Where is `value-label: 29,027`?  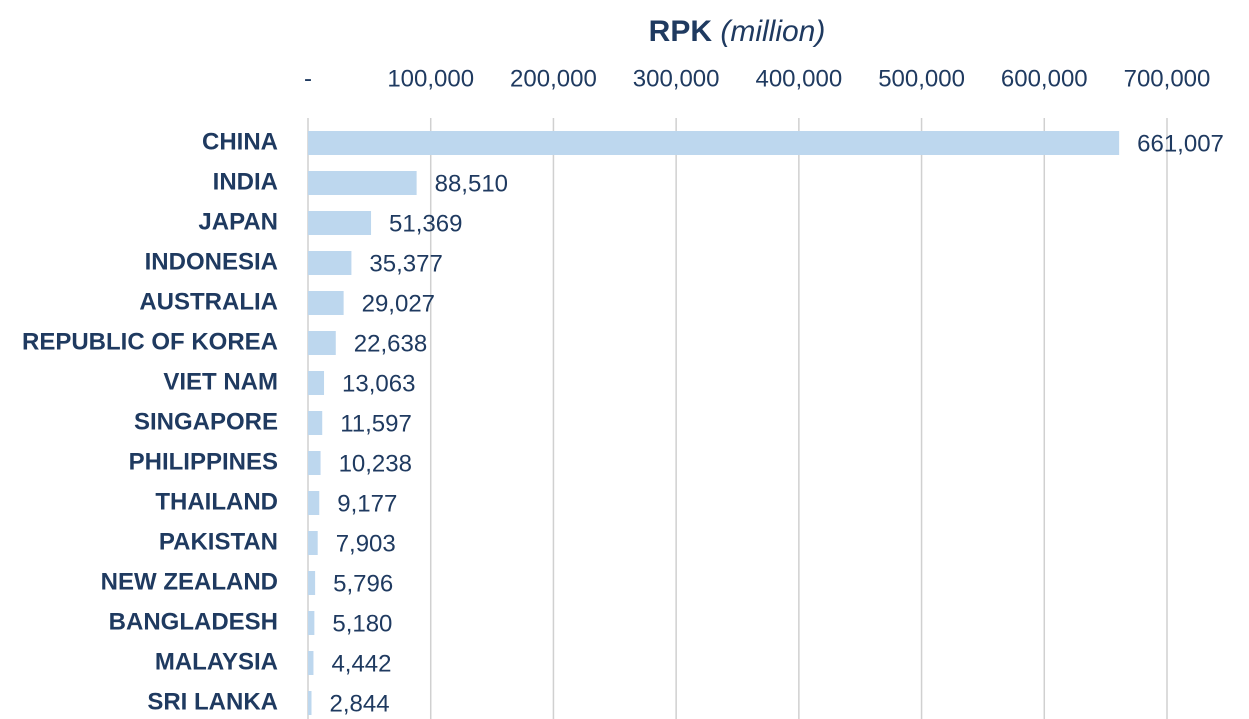 value-label: 29,027 is located at coordinates (398, 303).